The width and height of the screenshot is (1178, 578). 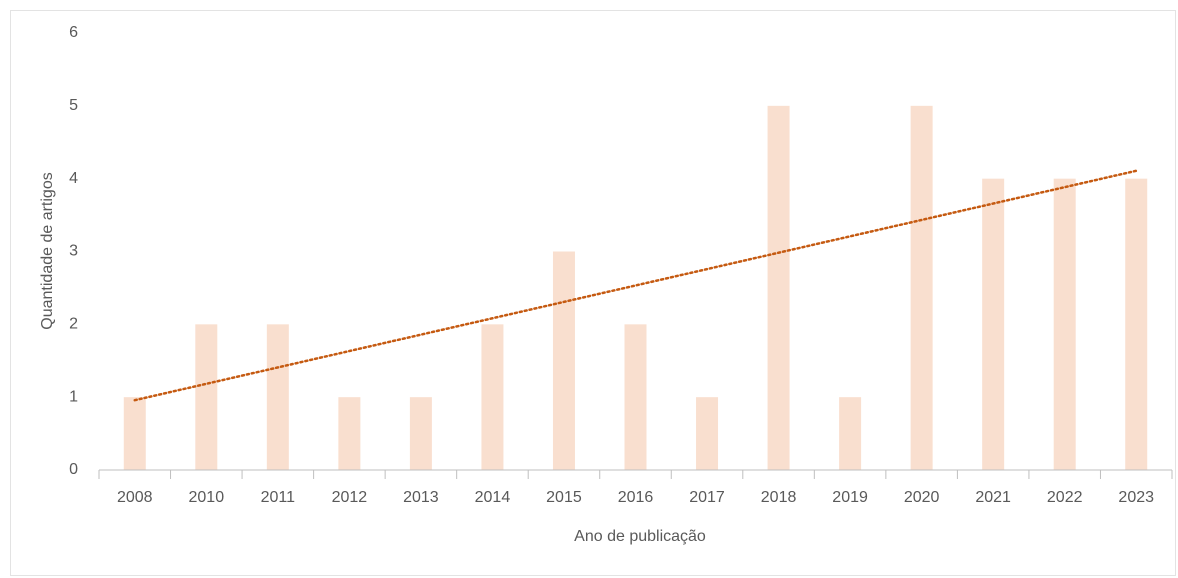 I want to click on y-tick-label: 0, so click(x=73, y=469).